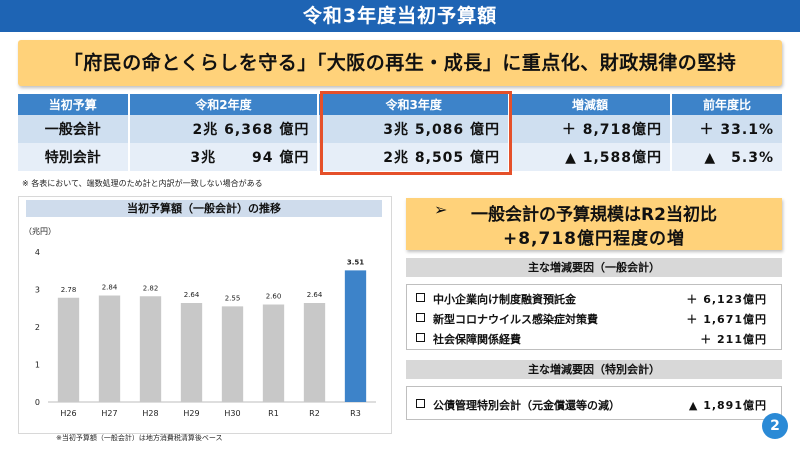 The image size is (800, 450). I want to click on special-factors-heading: 主な増減要因（特別会計）, so click(594, 369).